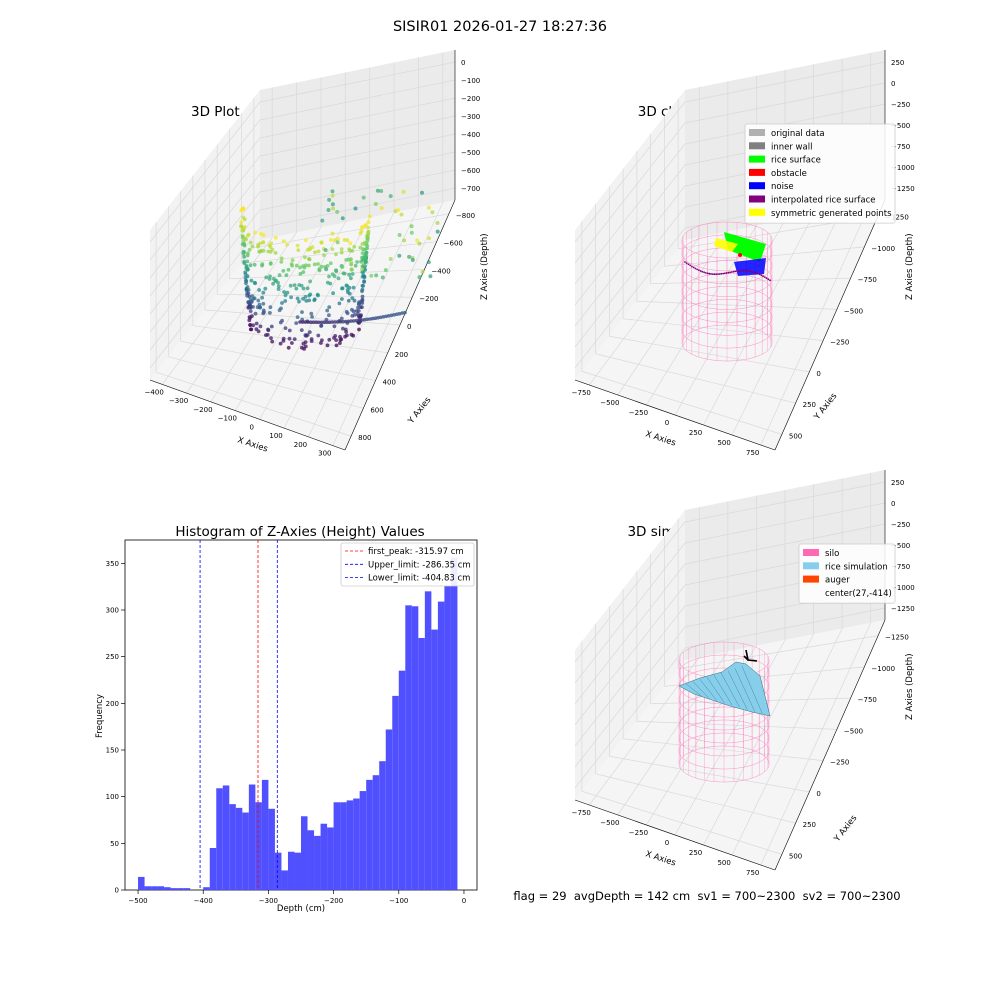 The height and width of the screenshot is (1000, 1000). I want to click on y-tick-label: −750, so click(867, 280).